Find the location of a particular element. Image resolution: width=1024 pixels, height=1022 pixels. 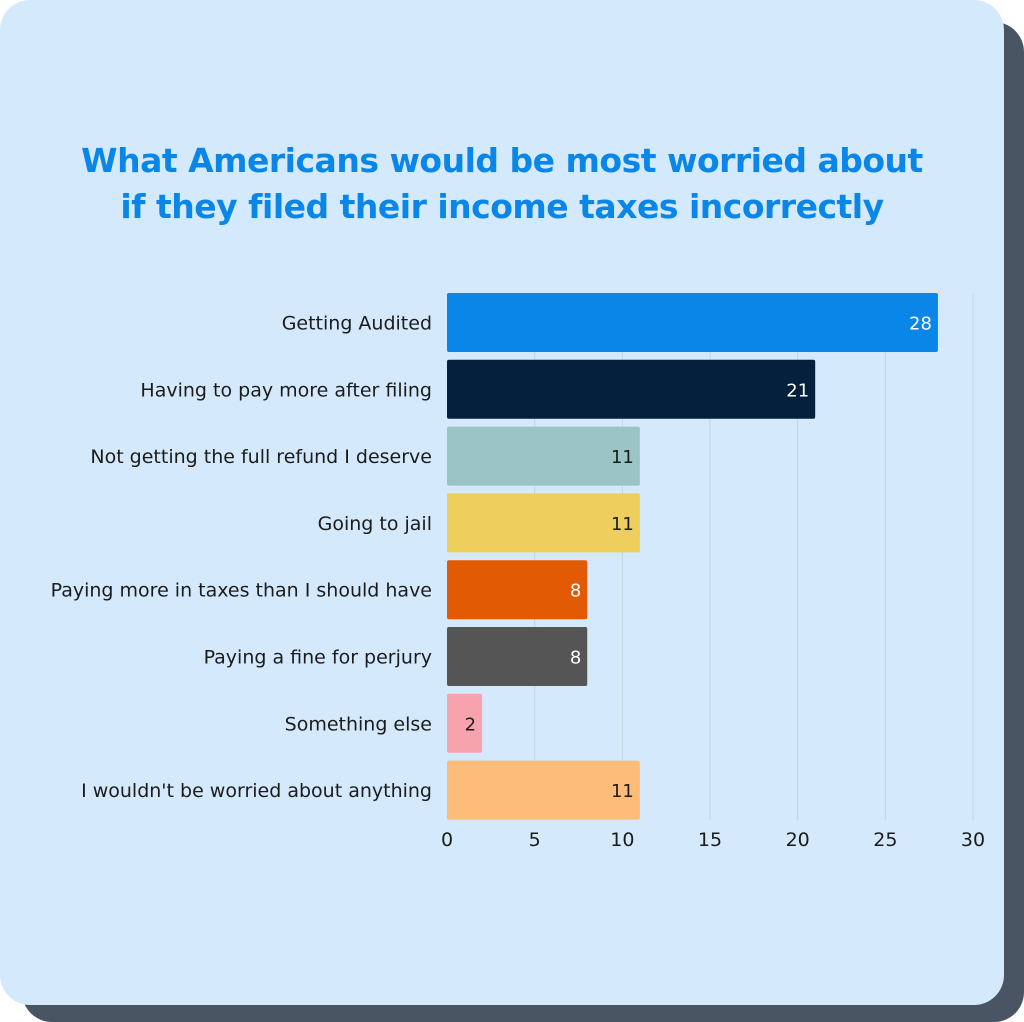

x-tick-label: 15 is located at coordinates (710, 840).